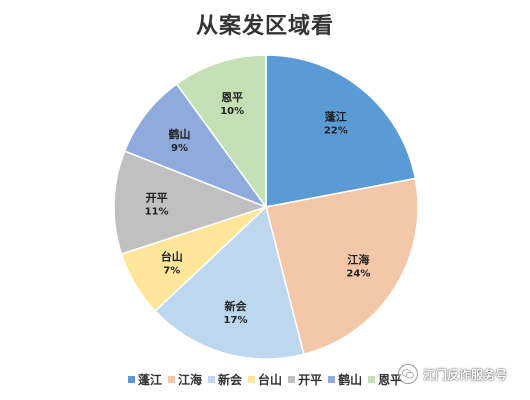 Image resolution: width=530 pixels, height=400 pixels. Describe the element at coordinates (230, 379) in the screenshot. I see `legend-label: 新会` at that location.